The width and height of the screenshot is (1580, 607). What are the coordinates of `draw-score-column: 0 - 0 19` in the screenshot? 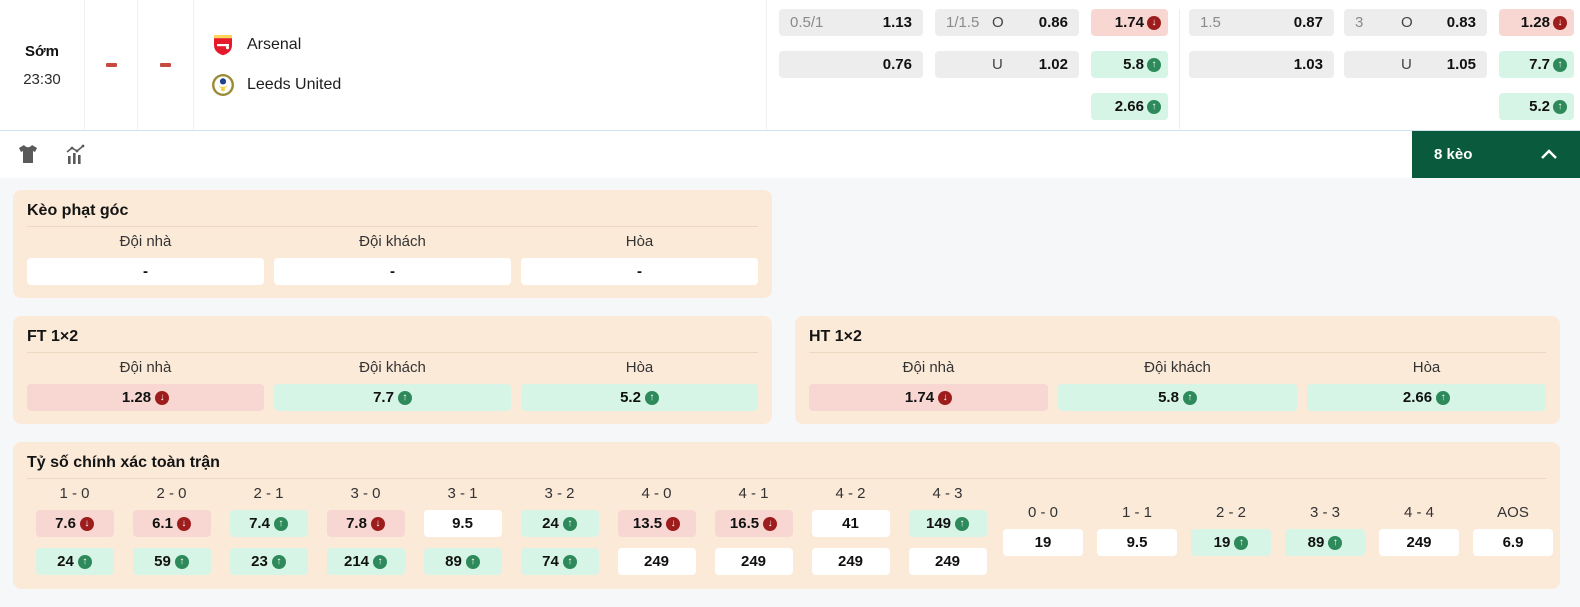 It's located at (1043, 536).